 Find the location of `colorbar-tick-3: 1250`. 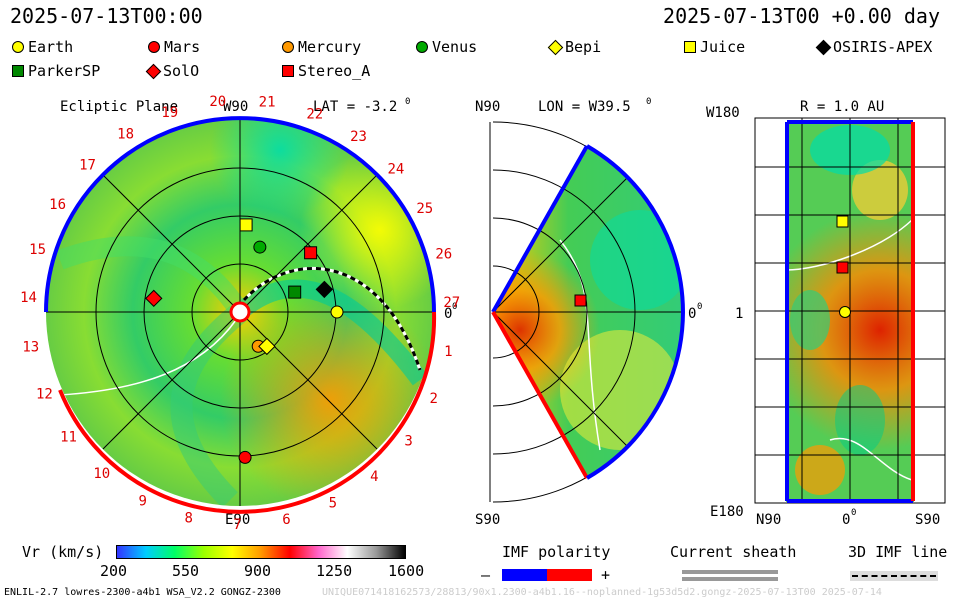

colorbar-tick-3: 1250 is located at coordinates (334, 571).